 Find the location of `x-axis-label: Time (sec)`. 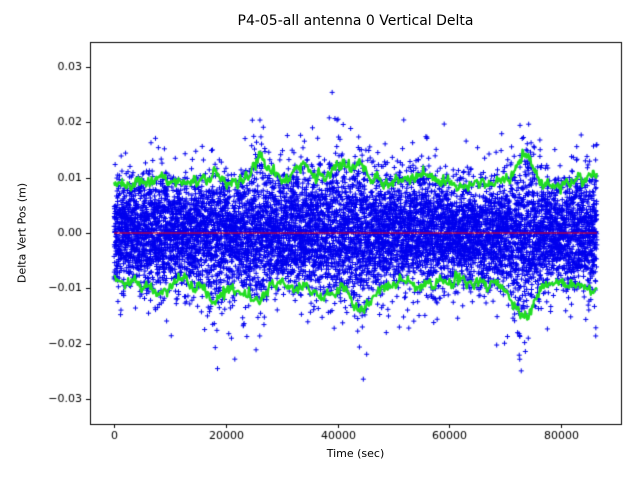

x-axis-label: Time (sec) is located at coordinates (355, 453).